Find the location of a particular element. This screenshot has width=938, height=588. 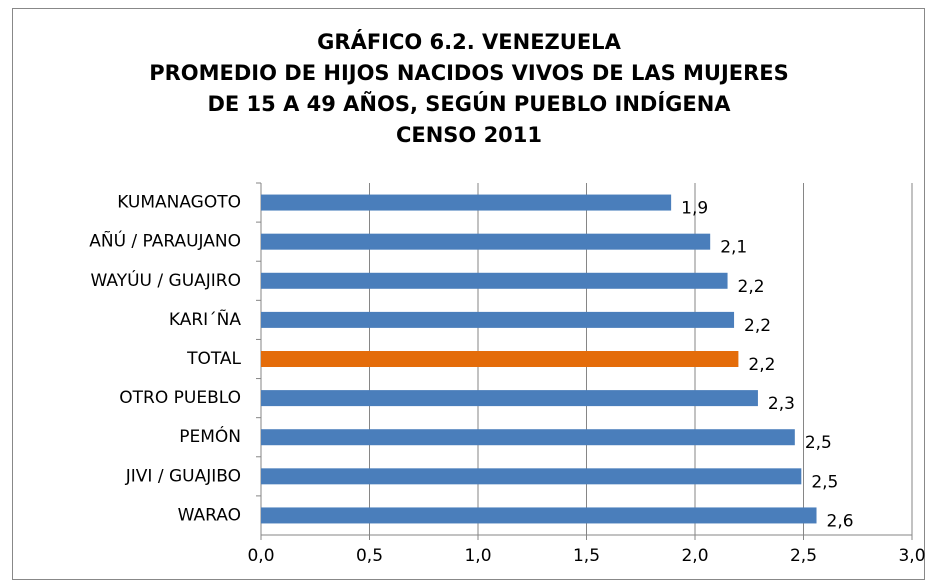

y-tick-label: WAYÚU / GUAJIRO is located at coordinates (166, 280).